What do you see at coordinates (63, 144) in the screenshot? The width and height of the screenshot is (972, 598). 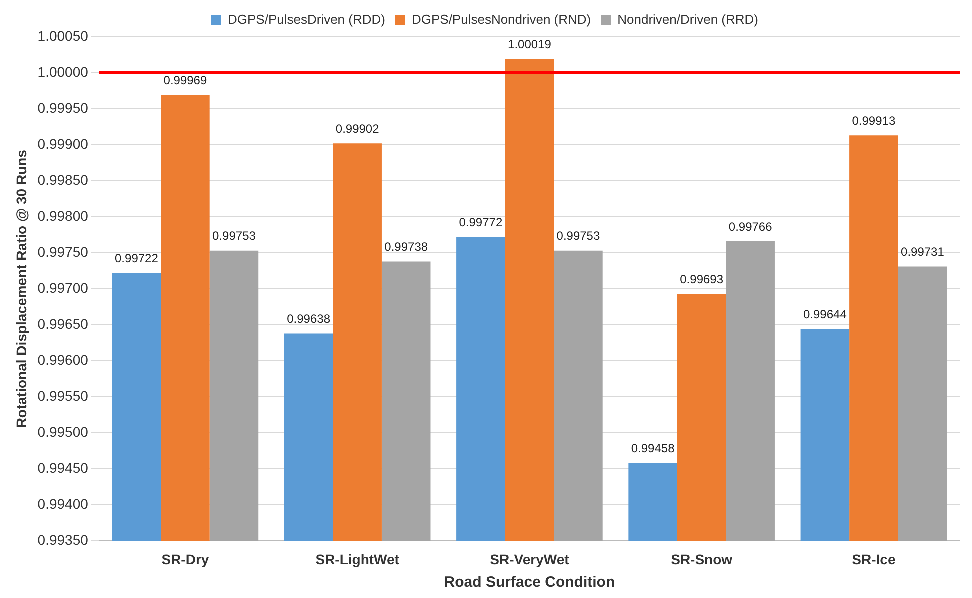 I see `y-tick-label: 0.99900` at bounding box center [63, 144].